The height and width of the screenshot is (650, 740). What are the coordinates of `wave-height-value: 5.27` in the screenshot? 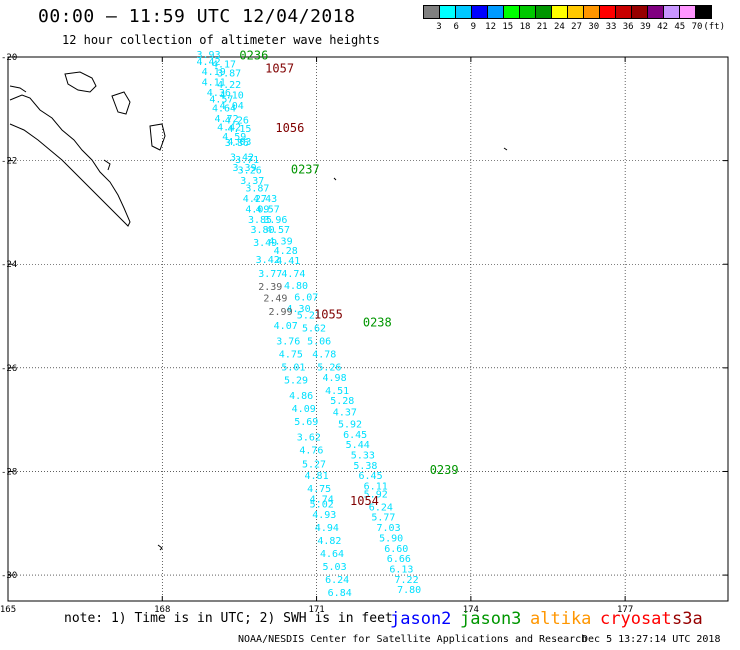 It's located at (314, 464).